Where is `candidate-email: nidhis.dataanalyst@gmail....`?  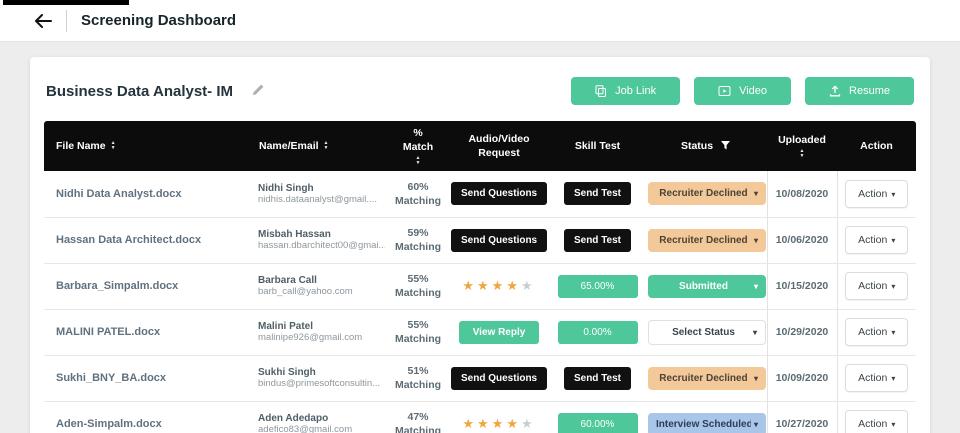
candidate-email: nidhis.dataanalyst@gmail.... is located at coordinates (317, 199).